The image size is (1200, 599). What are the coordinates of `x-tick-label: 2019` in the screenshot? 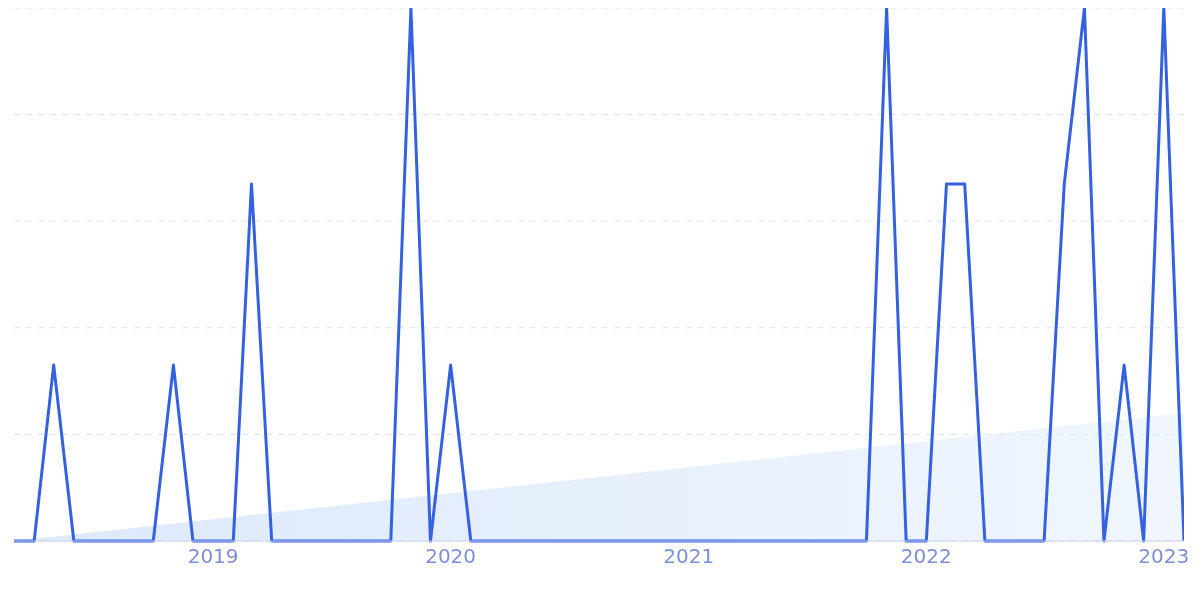 It's located at (213, 556).